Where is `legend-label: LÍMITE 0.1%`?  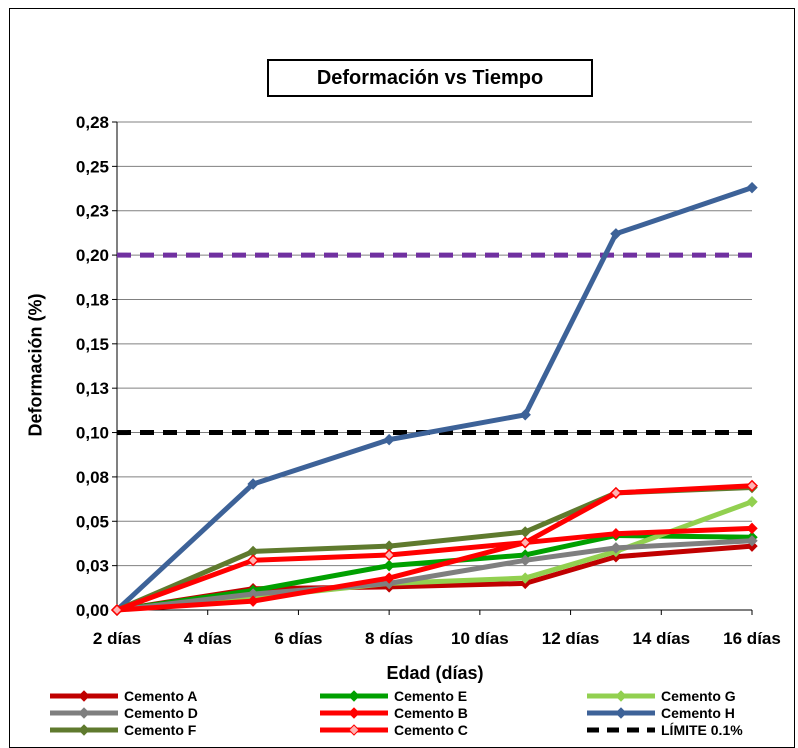
legend-label: LÍMITE 0.1% is located at coordinates (702, 730).